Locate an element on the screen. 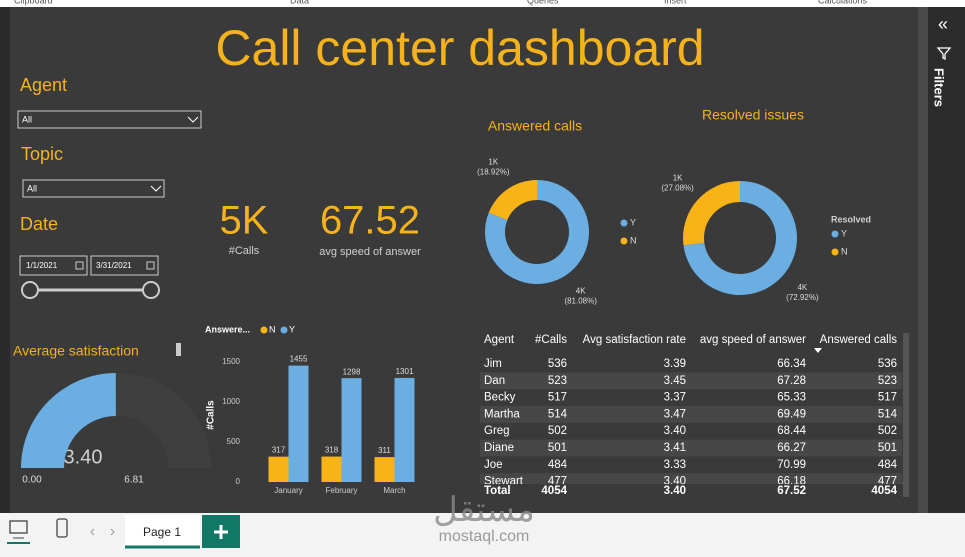 This screenshot has height=557, width=965. data-label: (81.08%) is located at coordinates (580, 301).